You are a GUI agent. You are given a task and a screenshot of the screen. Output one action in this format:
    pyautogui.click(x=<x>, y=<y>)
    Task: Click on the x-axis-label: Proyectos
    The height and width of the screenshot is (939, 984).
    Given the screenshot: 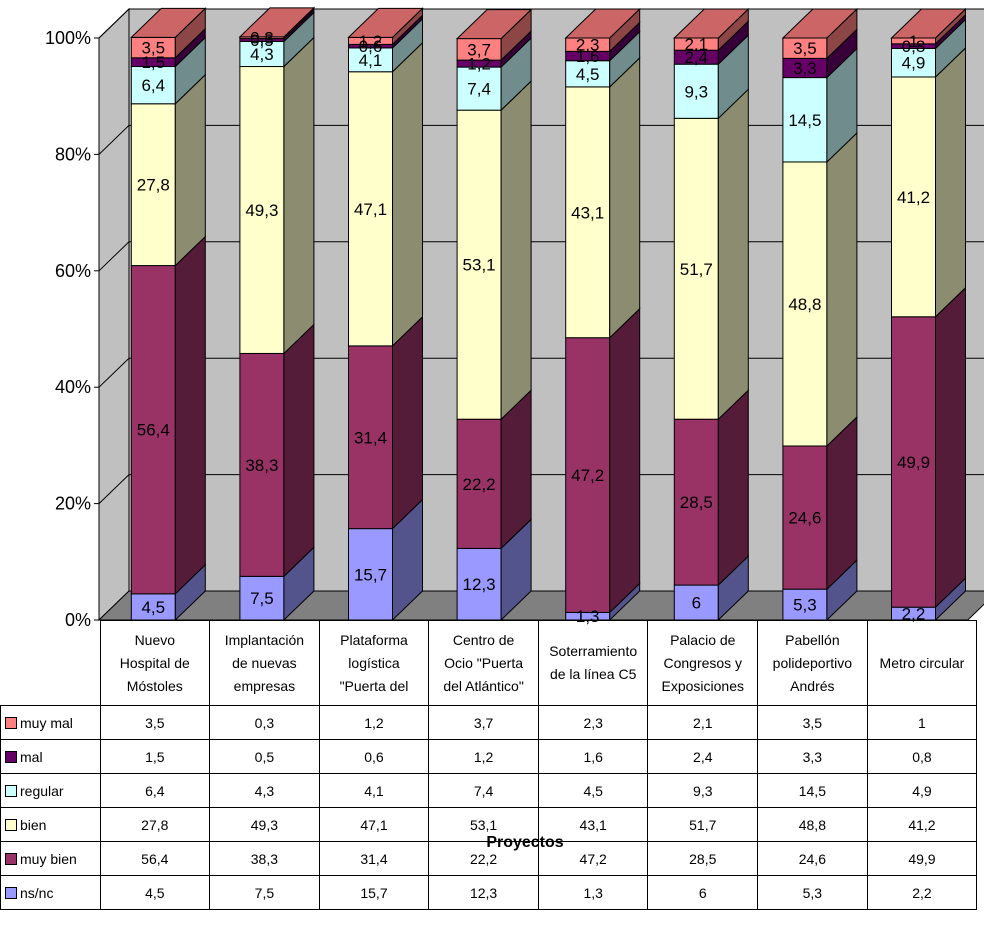 What is the action you would take?
    pyautogui.click(x=525, y=842)
    